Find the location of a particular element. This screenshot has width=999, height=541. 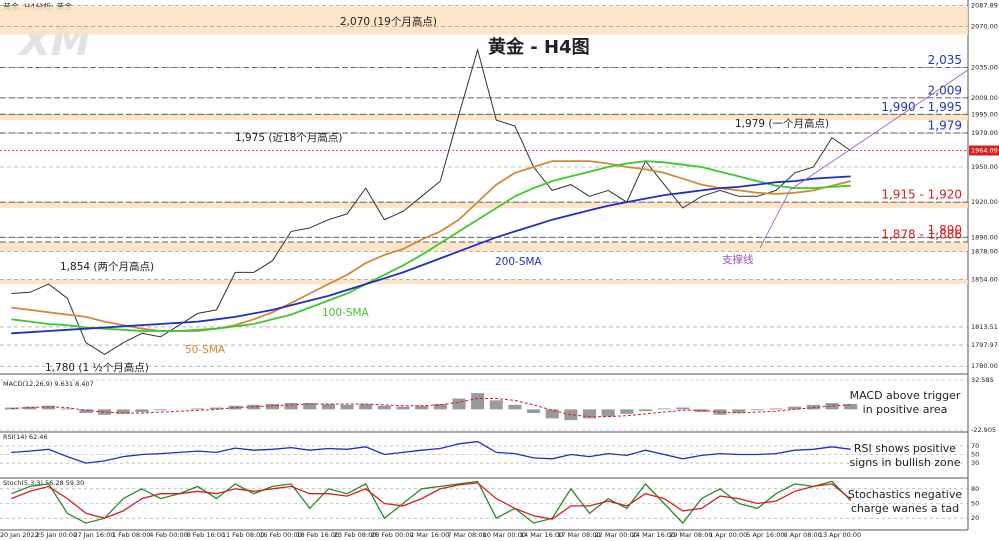

panel-label: RSI(14) 62.46 is located at coordinates (25, 437).